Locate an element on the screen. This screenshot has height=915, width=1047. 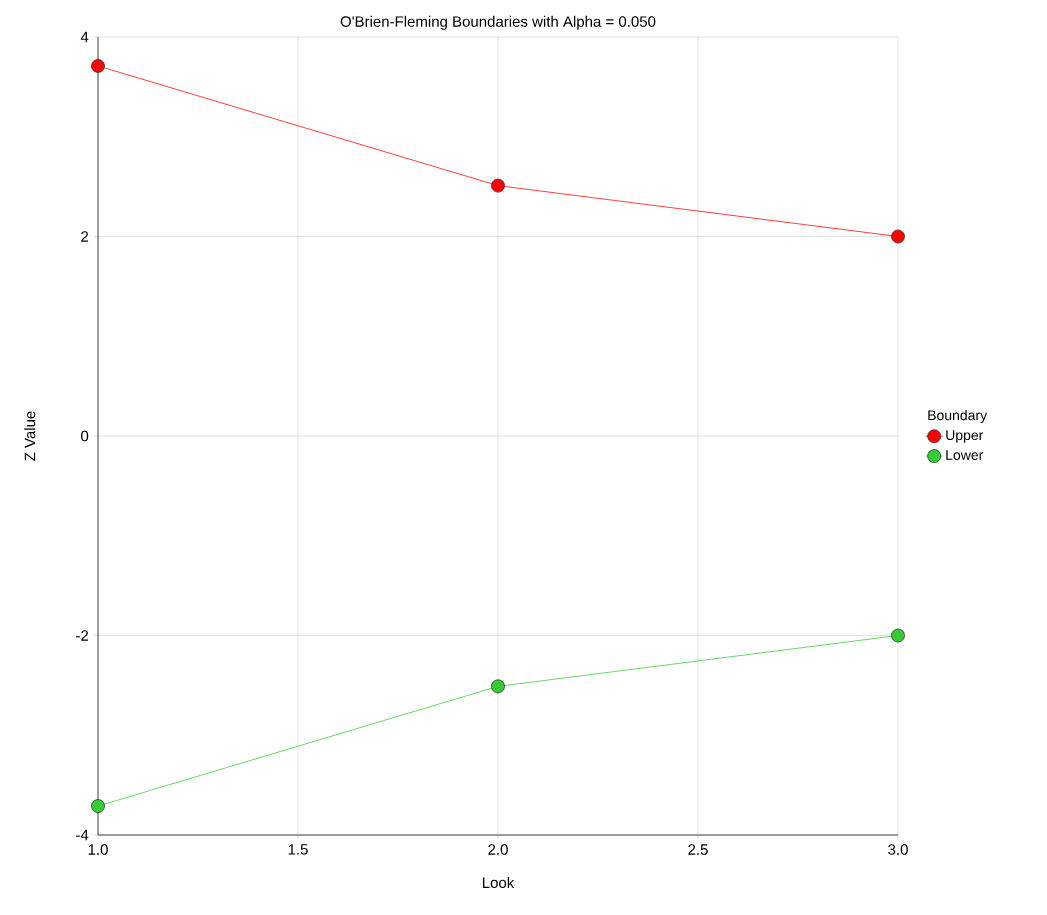
chart-title: O'Brien-Fleming Boundaries with Alpha = 0.050 is located at coordinates (498, 22).